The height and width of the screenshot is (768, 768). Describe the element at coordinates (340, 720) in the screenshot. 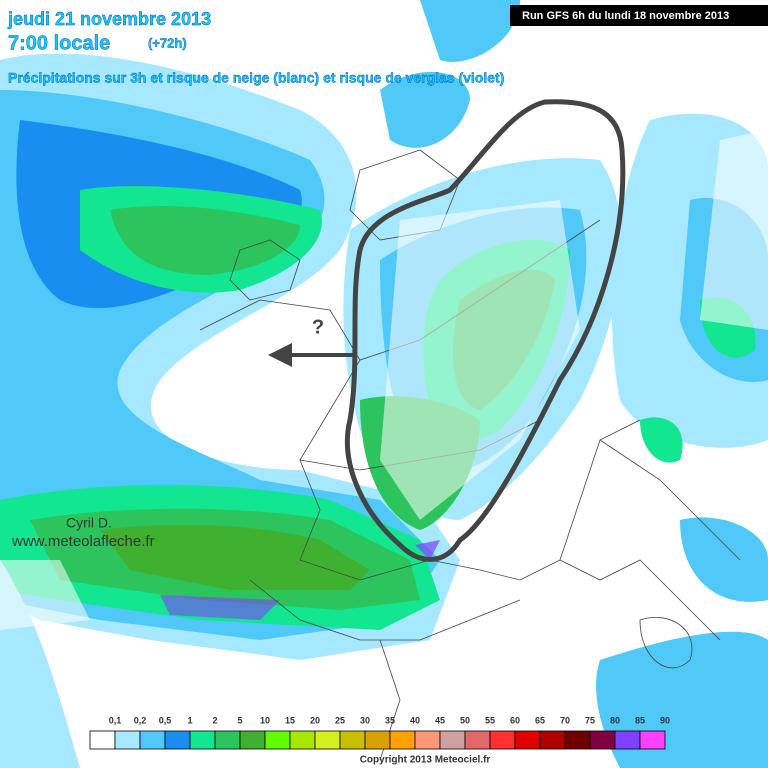

I see `legend-label: 25` at that location.